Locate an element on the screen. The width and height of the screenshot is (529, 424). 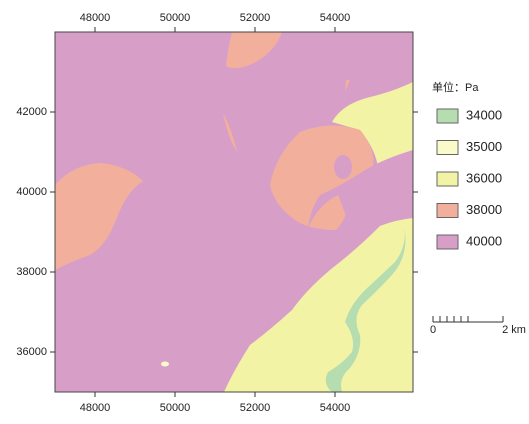
scale-label: 2 km is located at coordinates (514, 330).